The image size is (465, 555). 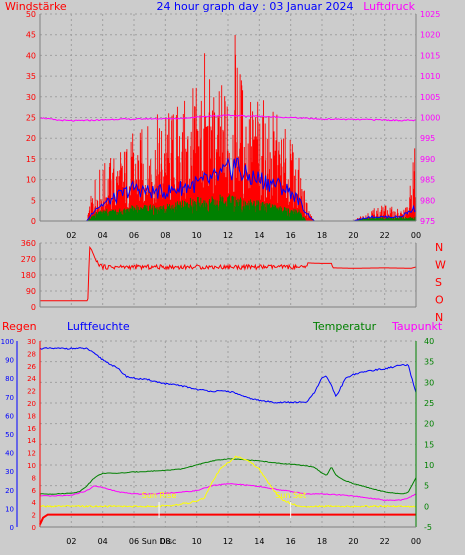 I want to click on sun-markers: Sun Rise Sun Disc Sun Set, so click(x=224, y=518).